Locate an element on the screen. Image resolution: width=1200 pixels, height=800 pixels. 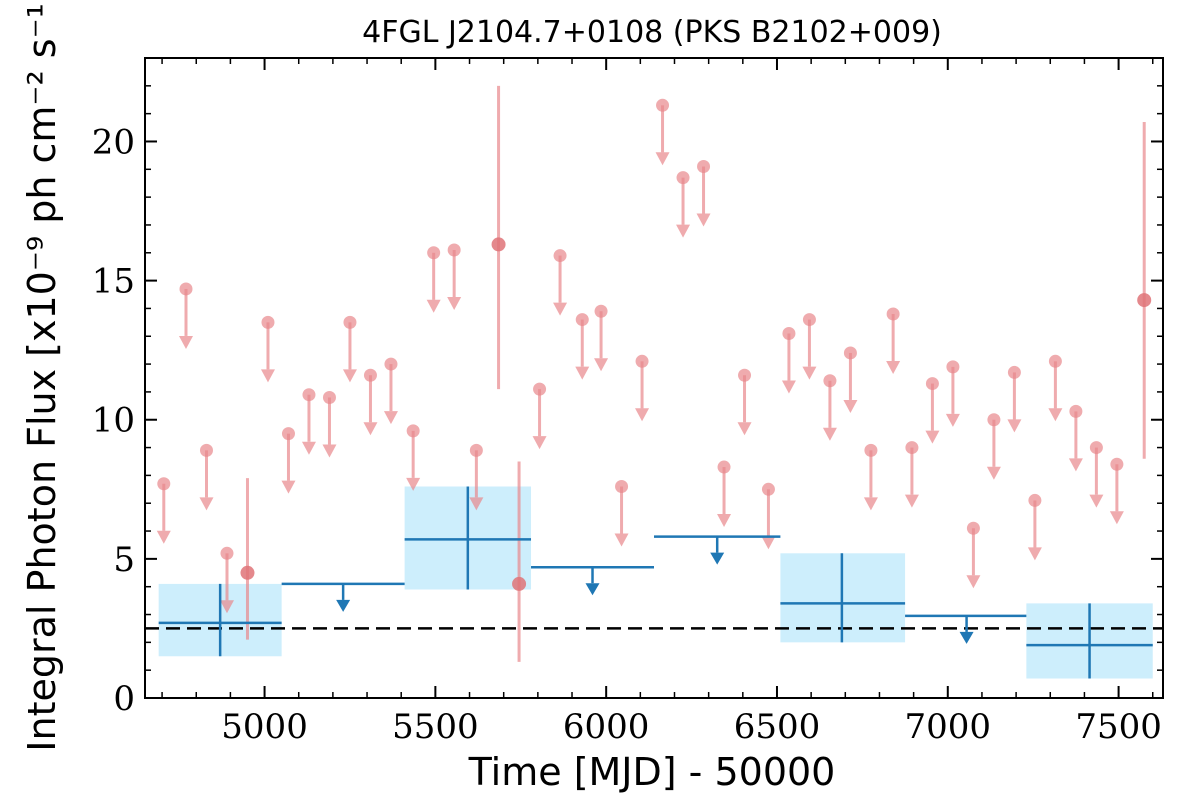
y-tick-label: 20 is located at coordinates (113, 142).